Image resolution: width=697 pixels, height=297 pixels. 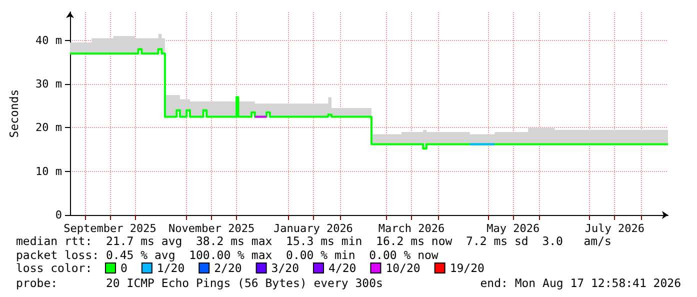 I want to click on y-tick-label: 40 m, so click(x=49, y=40).